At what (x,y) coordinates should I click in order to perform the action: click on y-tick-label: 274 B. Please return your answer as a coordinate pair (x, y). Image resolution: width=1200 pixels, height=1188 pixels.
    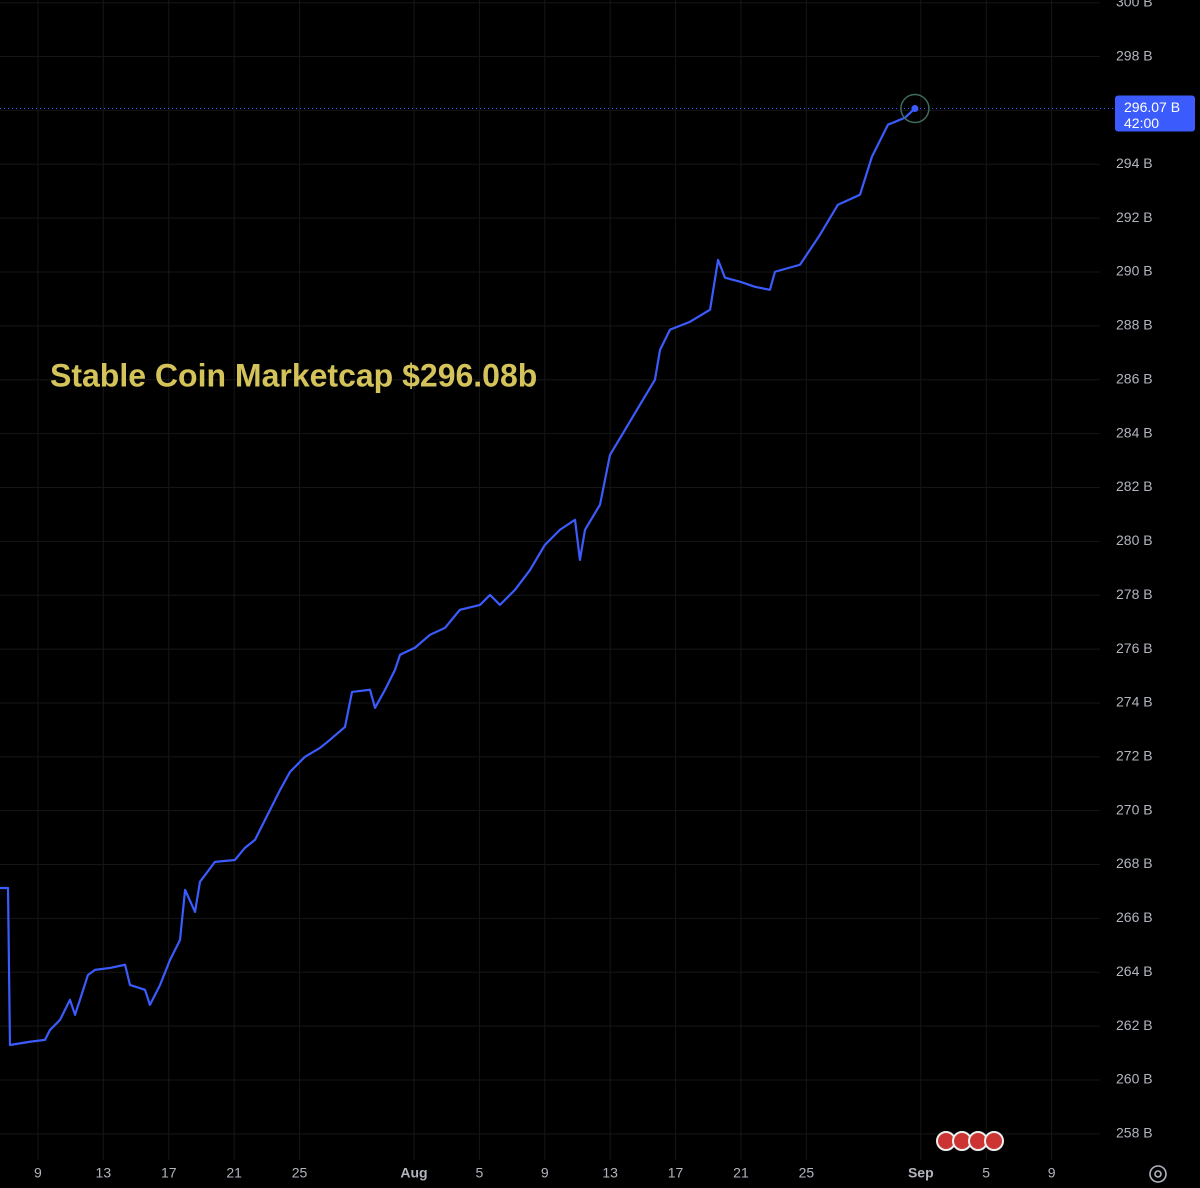
    Looking at the image, I should click on (1134, 702).